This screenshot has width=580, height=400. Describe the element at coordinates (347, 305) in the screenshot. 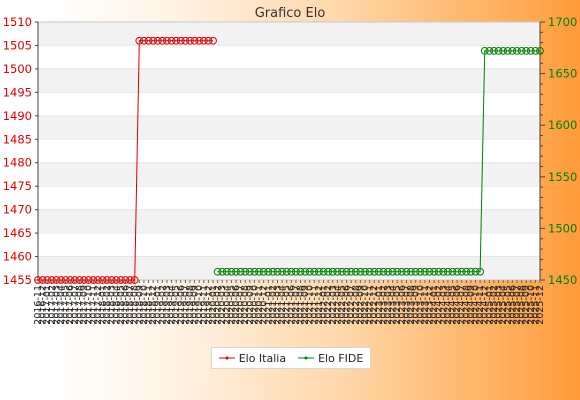

I see `x-tick-label: 2022-06` at that location.